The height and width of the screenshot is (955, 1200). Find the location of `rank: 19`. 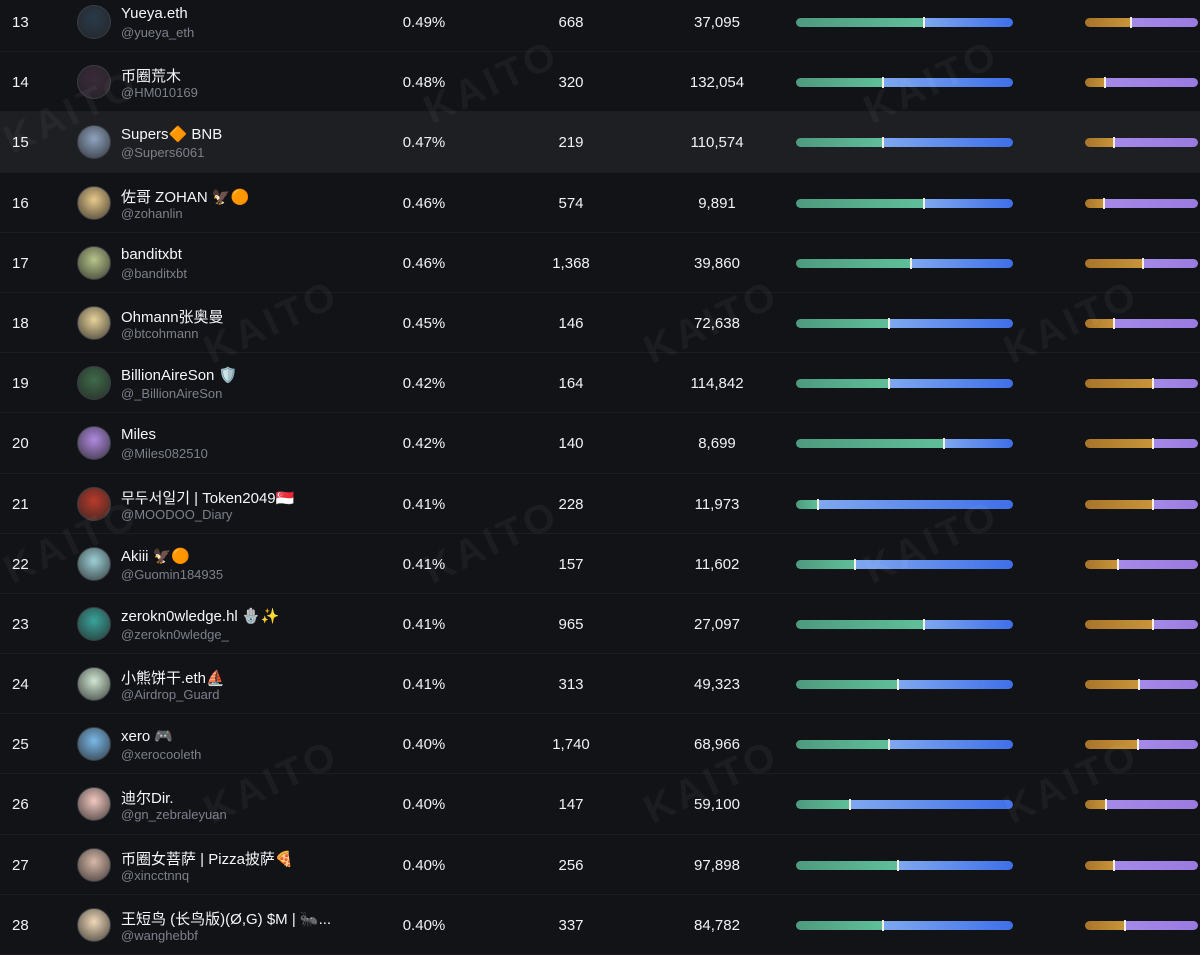

rank: 19 is located at coordinates (20, 384).